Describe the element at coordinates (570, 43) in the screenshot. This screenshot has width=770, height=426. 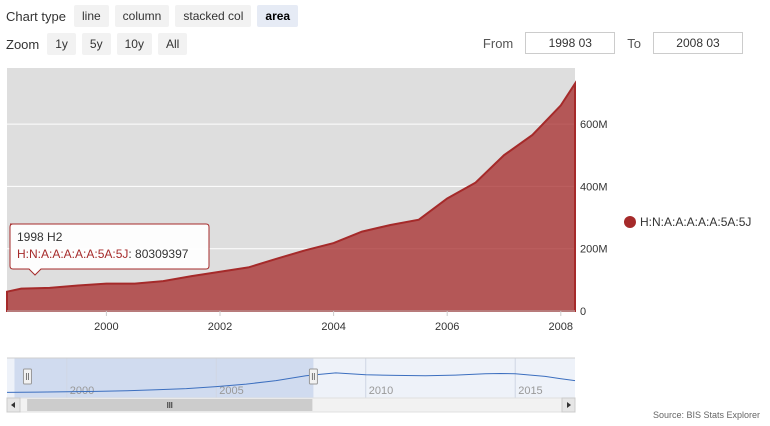
I see `from-date-input` at that location.